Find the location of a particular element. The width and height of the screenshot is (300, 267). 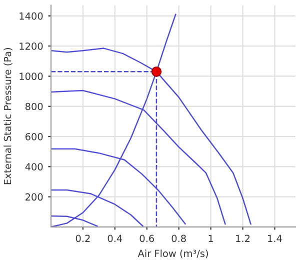

y-tick-label: 1400 is located at coordinates (31, 16).